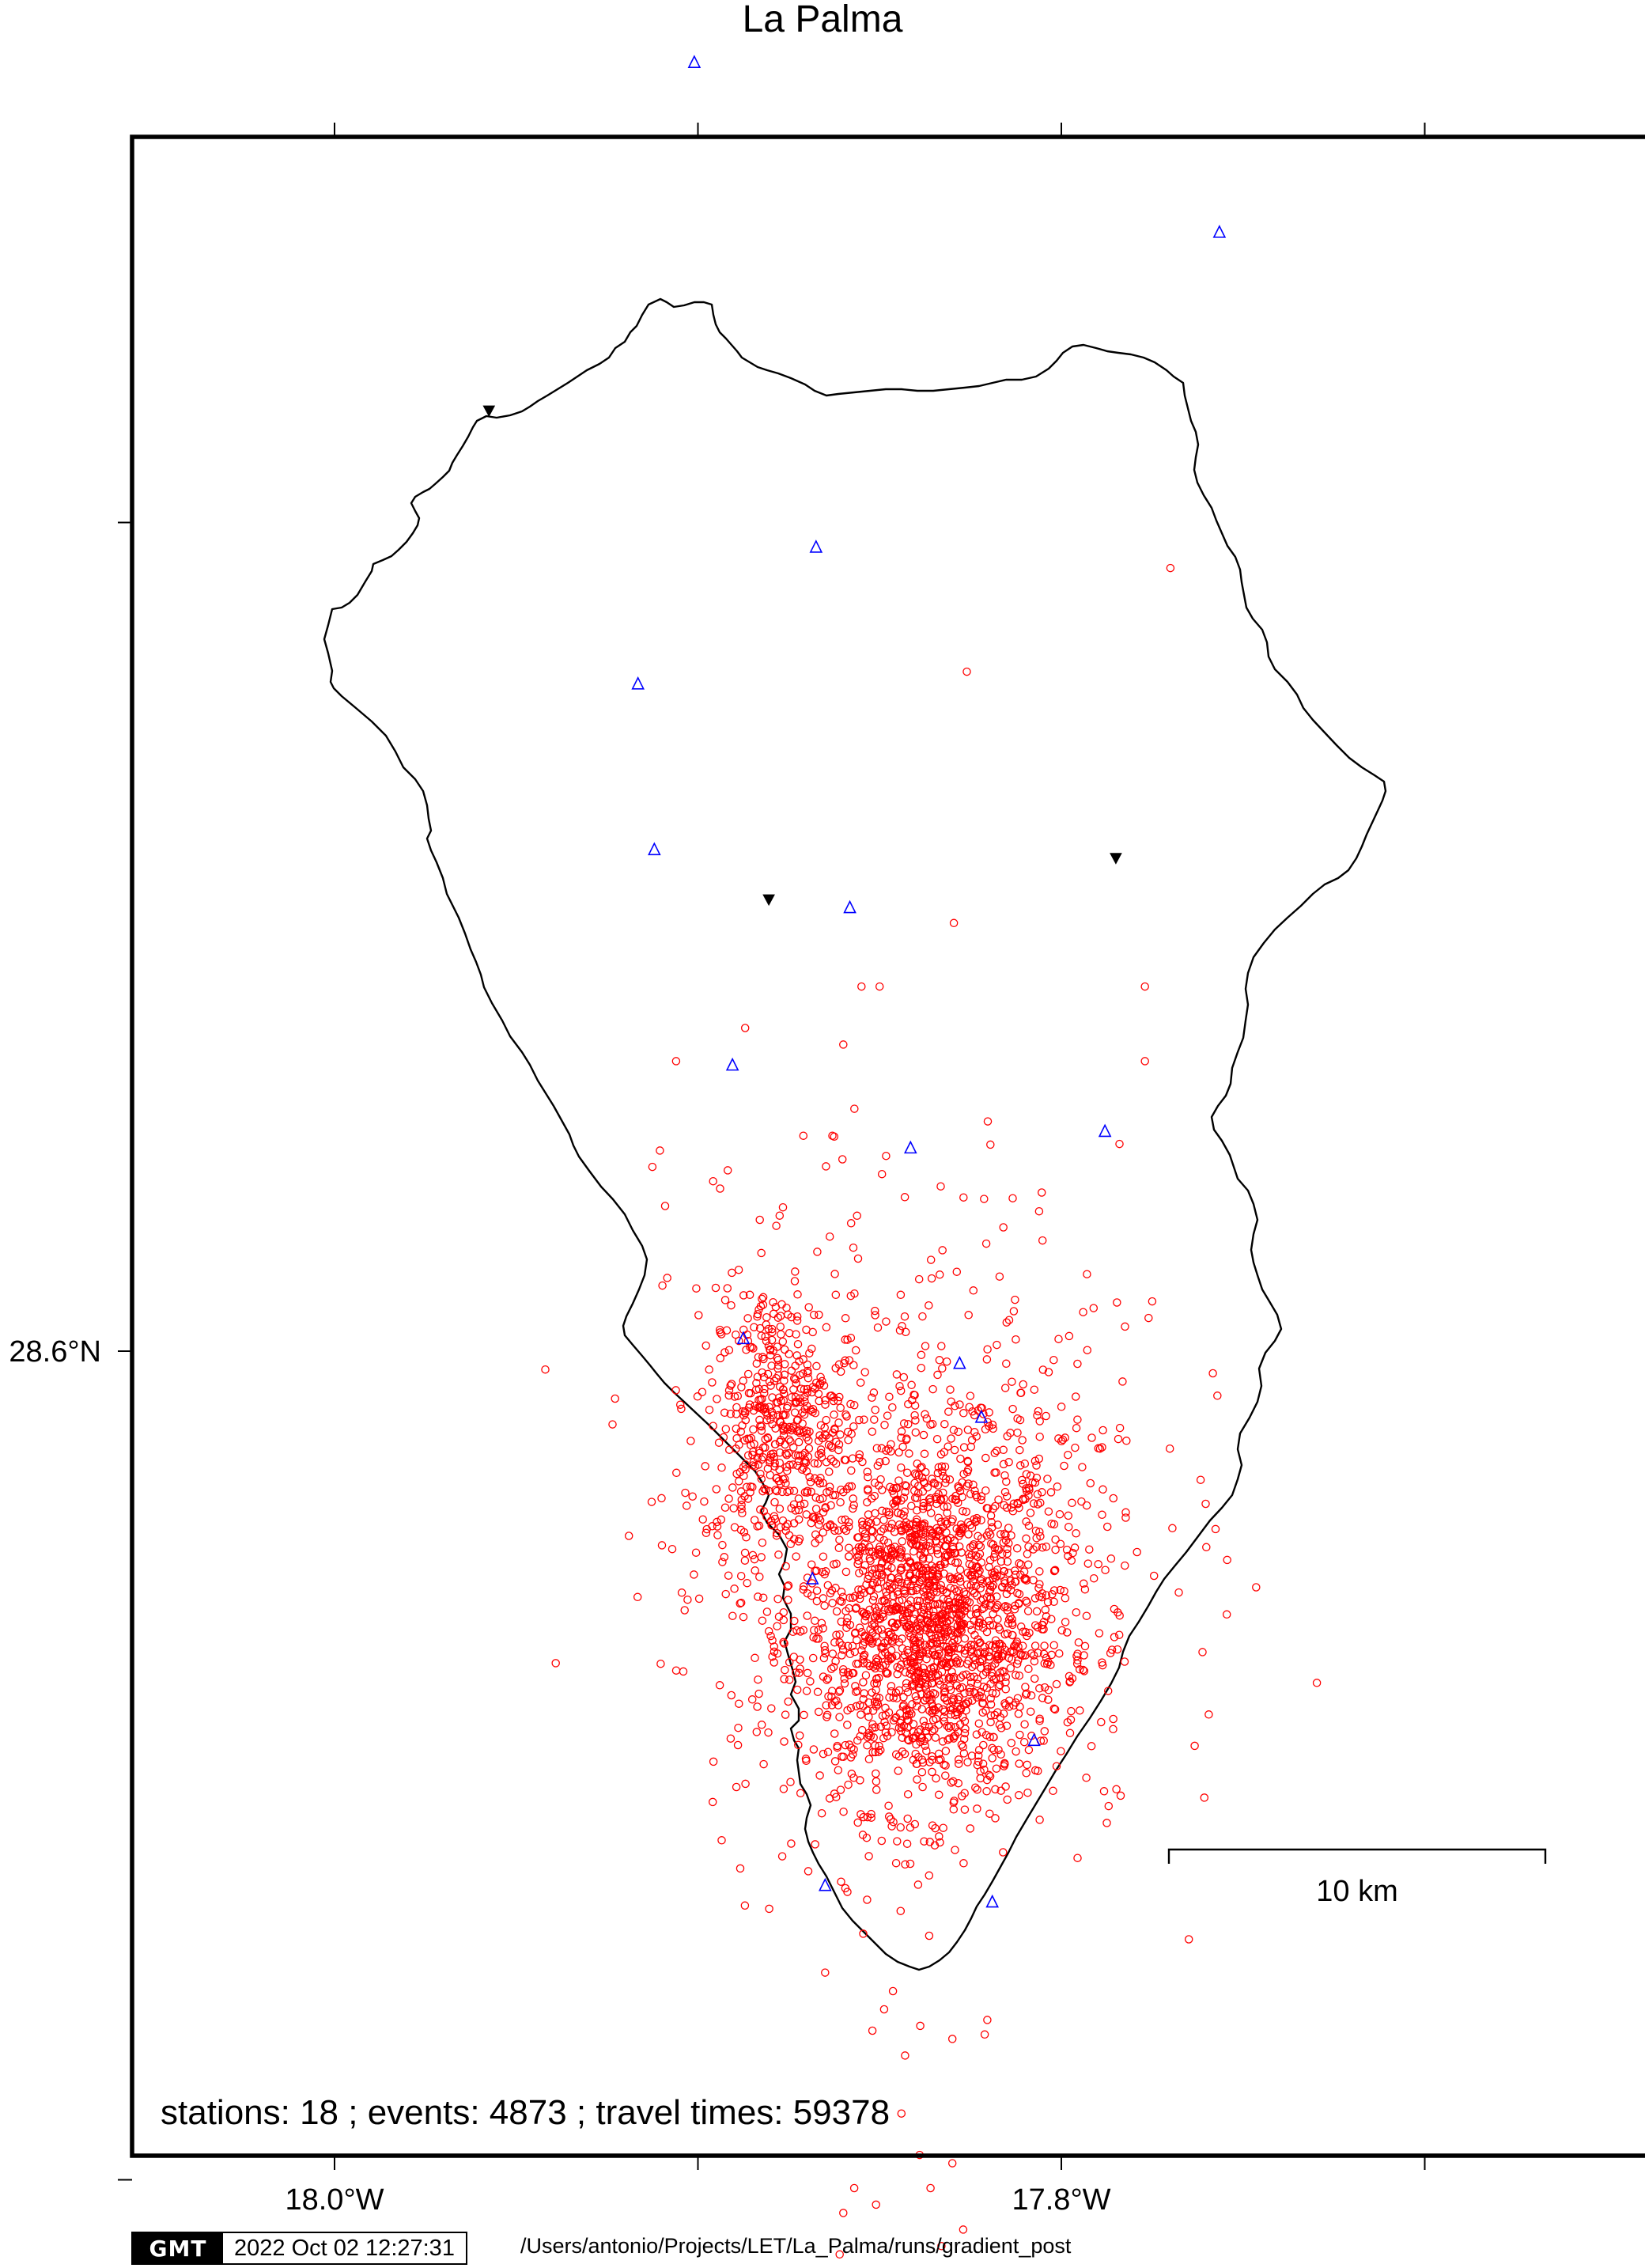  I want to click on timestamp: 2022 Oct 02 12:27:31, so click(344, 2248).